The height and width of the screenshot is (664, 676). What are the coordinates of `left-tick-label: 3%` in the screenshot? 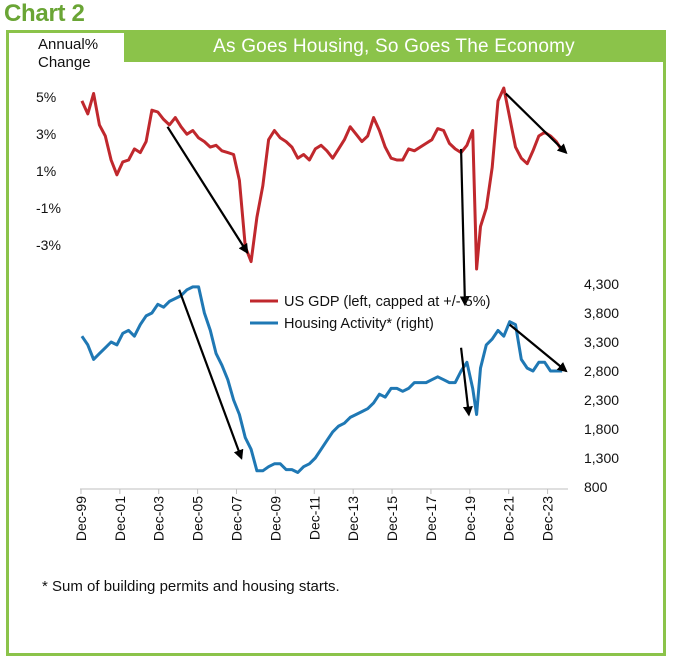 It's located at (46, 134).